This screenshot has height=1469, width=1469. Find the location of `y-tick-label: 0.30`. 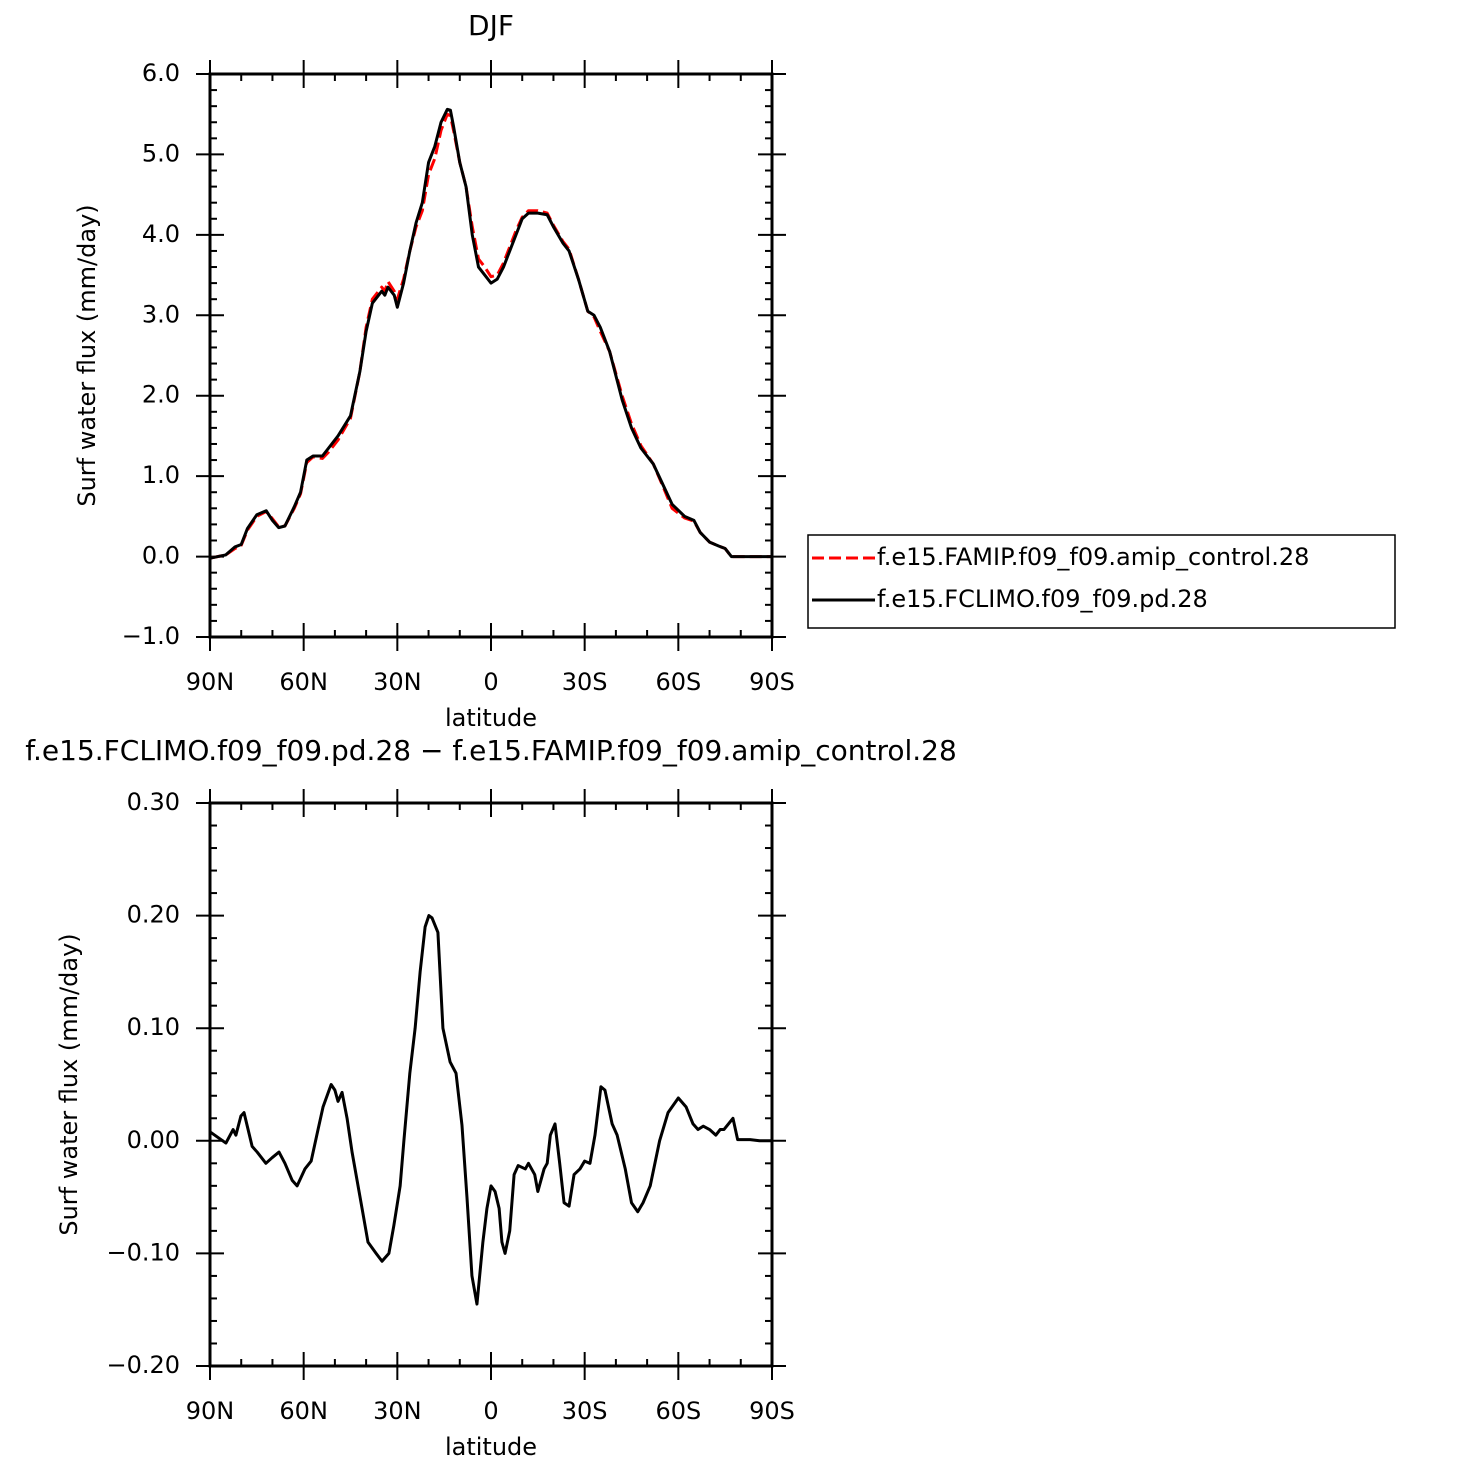

y-tick-label: 0.30 is located at coordinates (153, 802).